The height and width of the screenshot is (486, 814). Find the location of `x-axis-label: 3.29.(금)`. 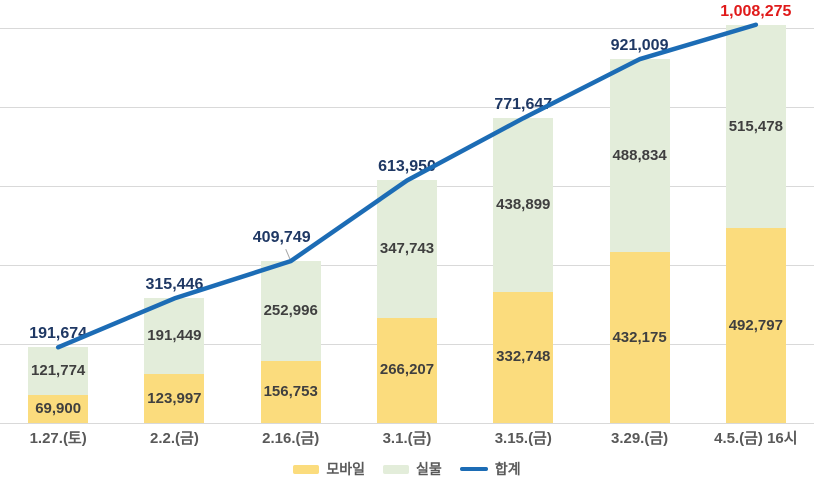

x-axis-label: 3.29.(금) is located at coordinates (639, 438).